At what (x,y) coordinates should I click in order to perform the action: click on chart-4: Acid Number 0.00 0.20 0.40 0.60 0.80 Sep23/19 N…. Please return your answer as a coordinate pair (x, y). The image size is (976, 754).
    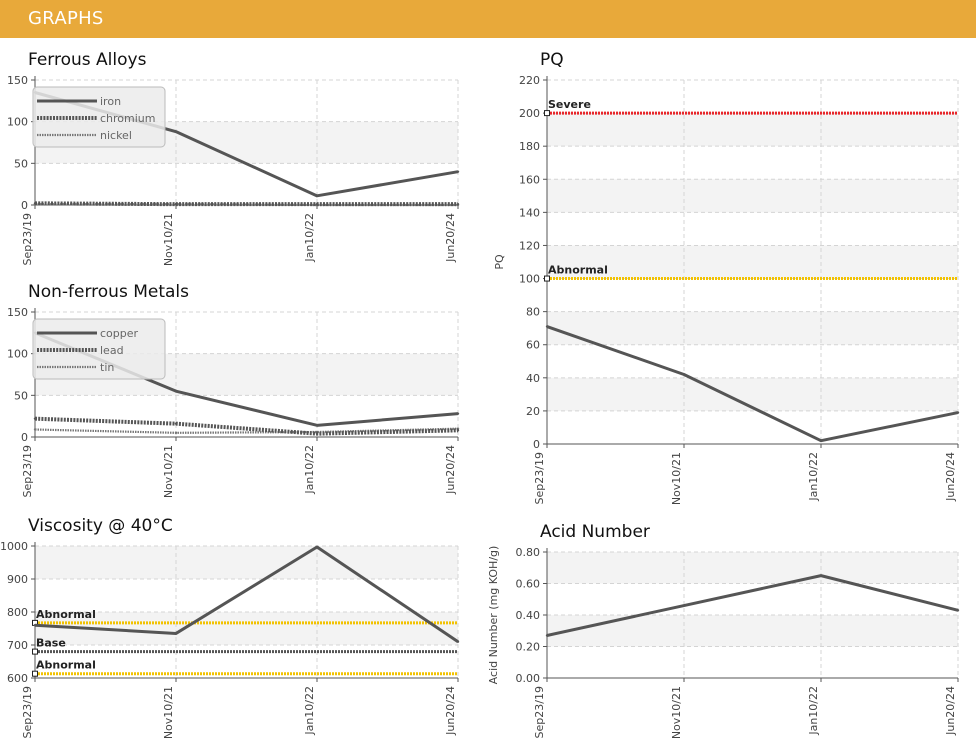
    Looking at the image, I should click on (723, 630).